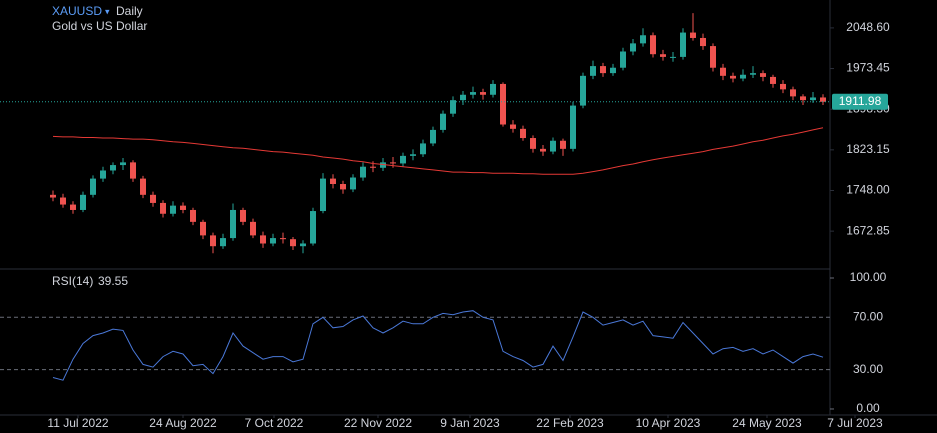  I want to click on y-tick-label: 1823.15, so click(868, 149).